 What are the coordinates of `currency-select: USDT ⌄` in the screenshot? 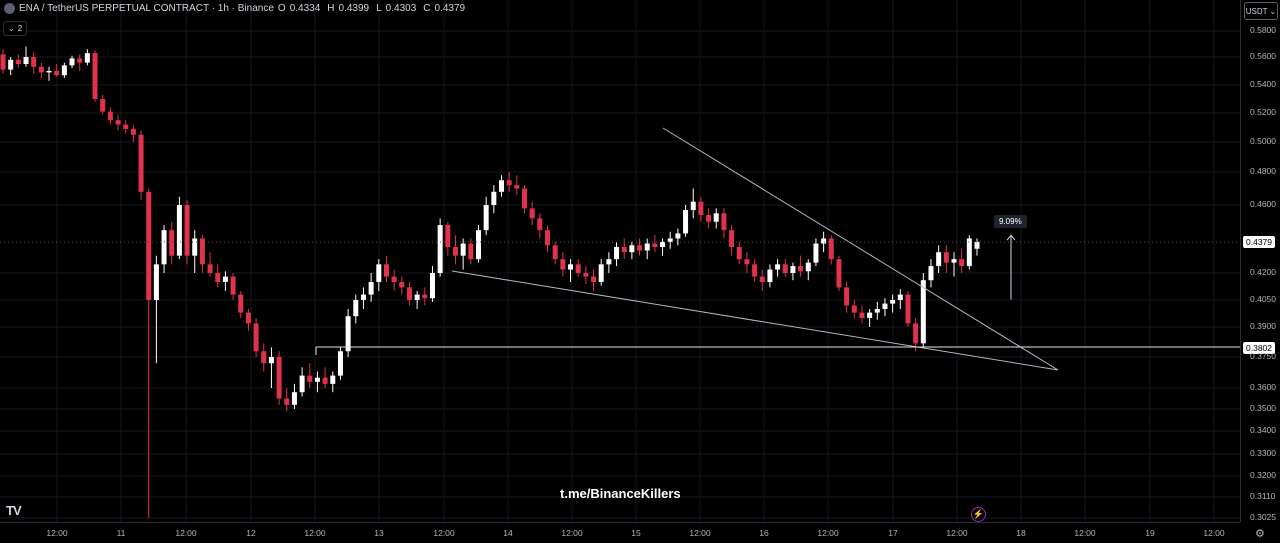 It's located at (1261, 11).